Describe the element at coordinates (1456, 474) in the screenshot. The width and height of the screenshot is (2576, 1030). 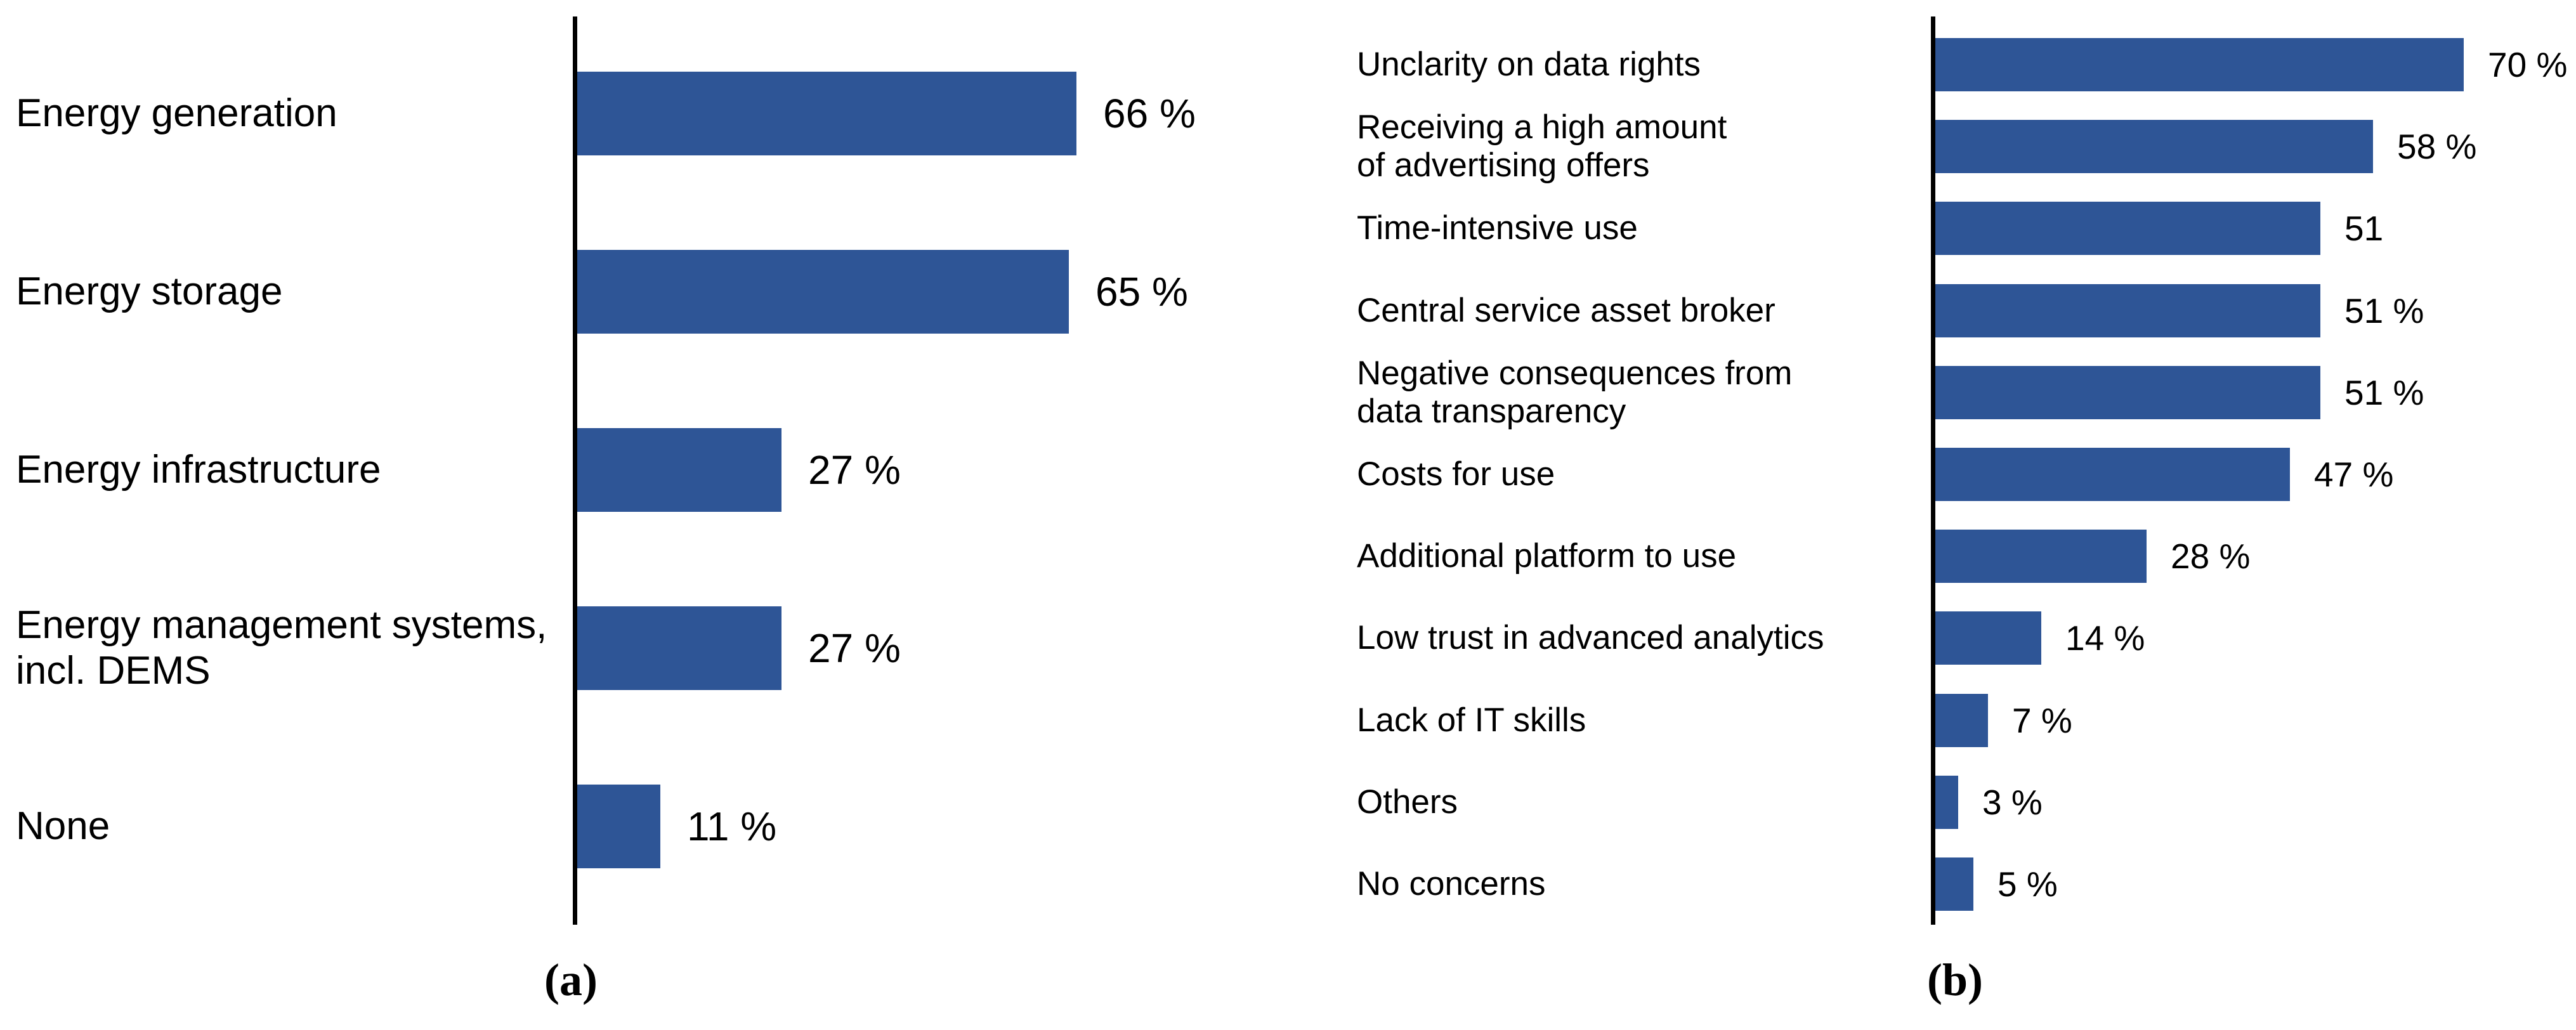
I see `category-label: Costs for use` at that location.